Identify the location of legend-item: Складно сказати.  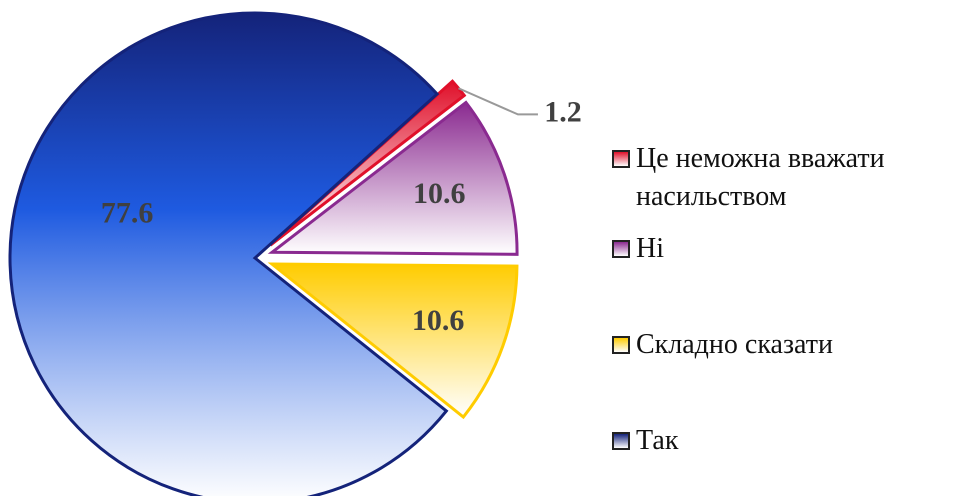
(784, 345).